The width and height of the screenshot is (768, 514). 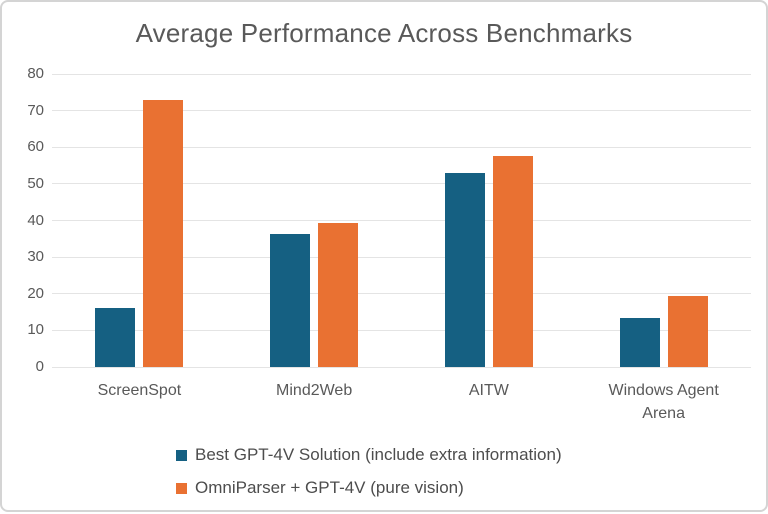 I want to click on chart-title: Average Performance Across Benchmarks, so click(x=384, y=33).